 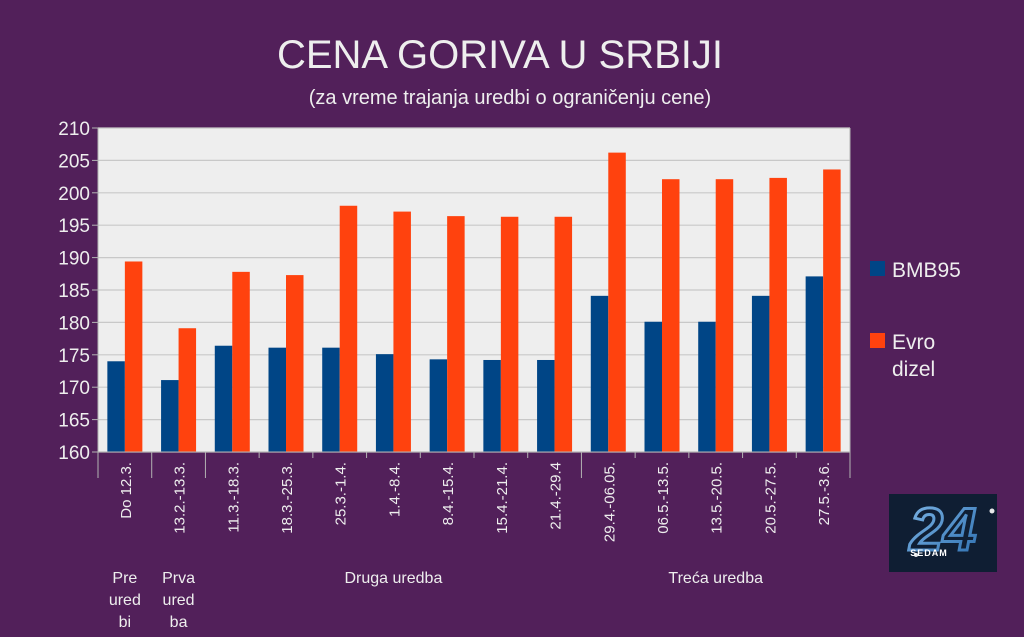 What do you see at coordinates (929, 553) in the screenshot?
I see `svg-text: SEDAM` at bounding box center [929, 553].